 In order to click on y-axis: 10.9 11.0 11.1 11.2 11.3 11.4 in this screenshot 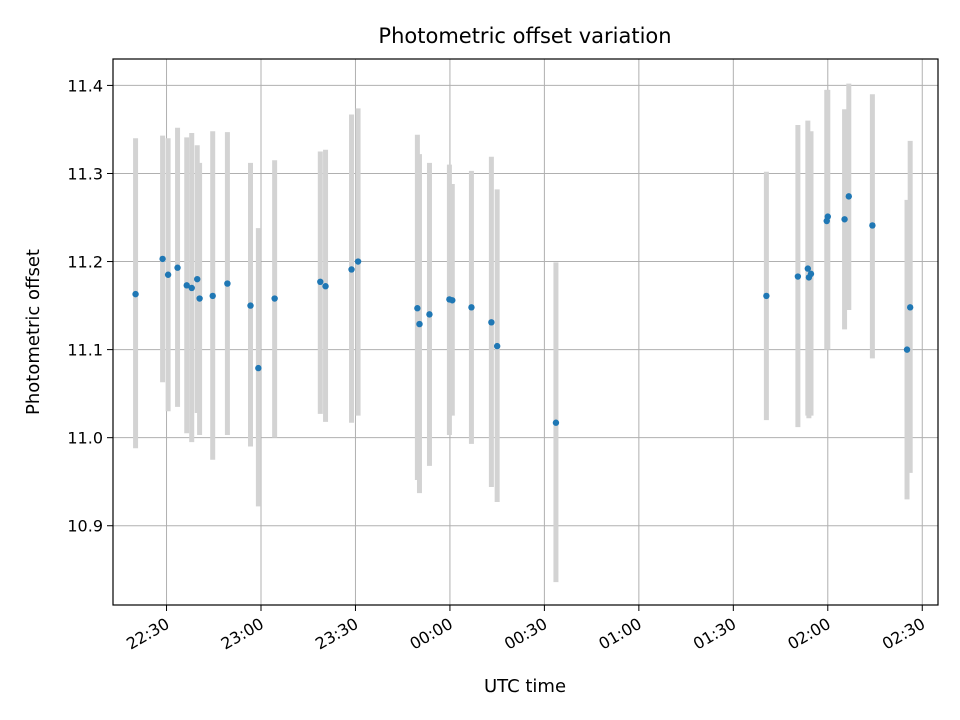, I will do `click(90, 306)`.